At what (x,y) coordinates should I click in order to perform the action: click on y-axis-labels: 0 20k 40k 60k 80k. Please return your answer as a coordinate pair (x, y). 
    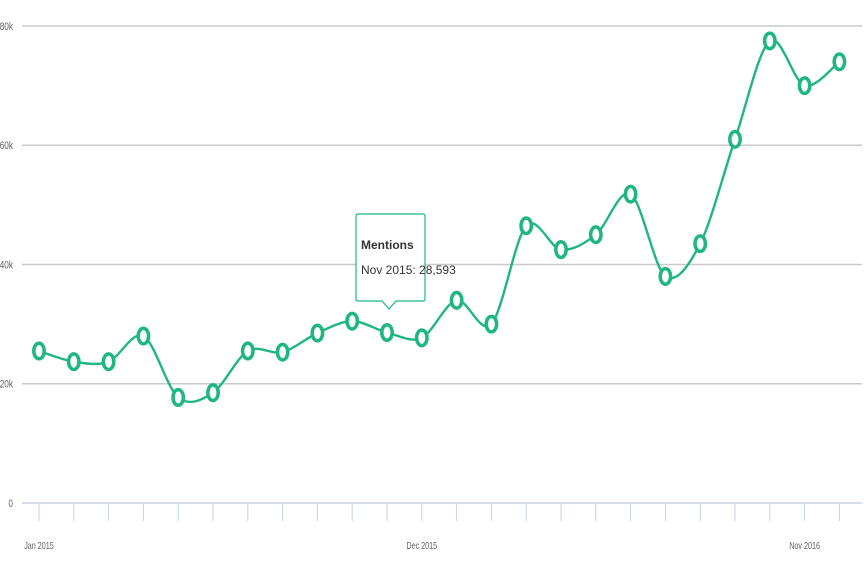
    Looking at the image, I should click on (7, 265).